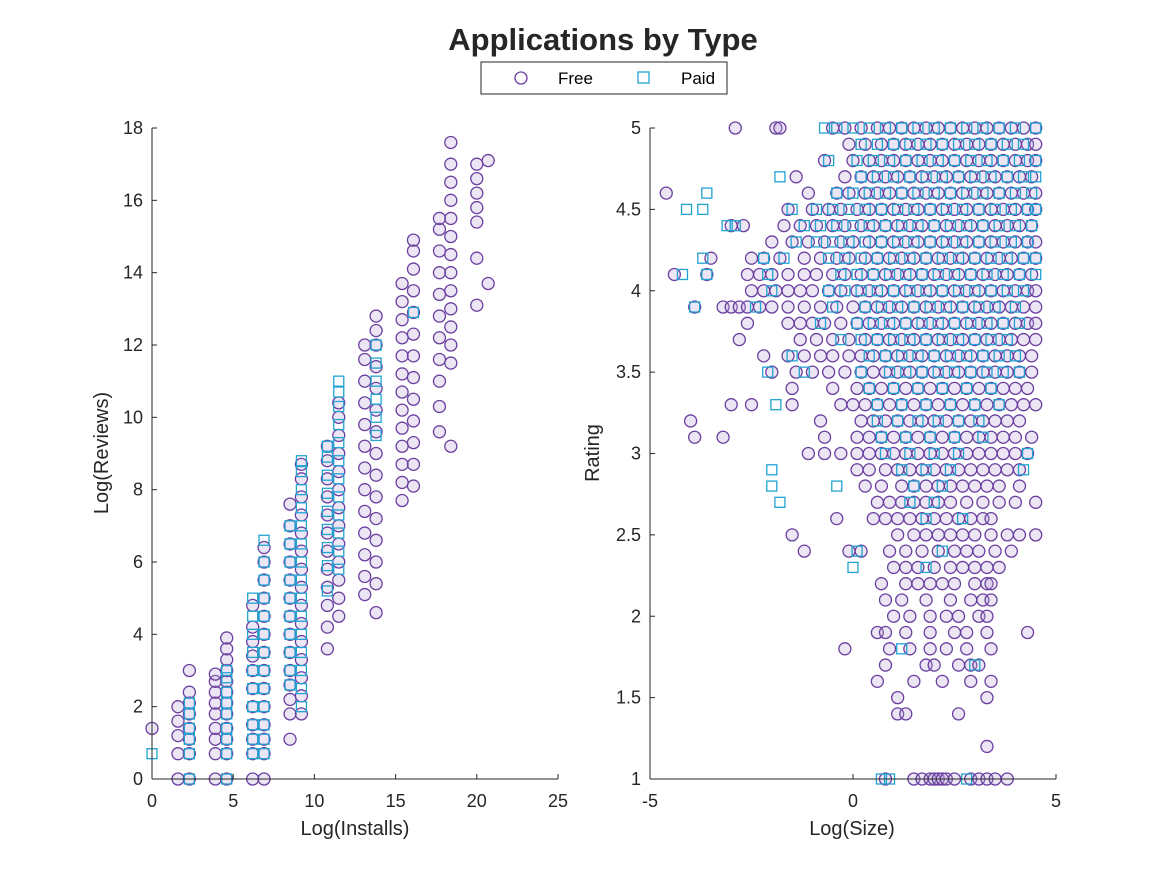 The width and height of the screenshot is (1167, 875). What do you see at coordinates (593, 453) in the screenshot?
I see `rating-ylabel: Rating` at bounding box center [593, 453].